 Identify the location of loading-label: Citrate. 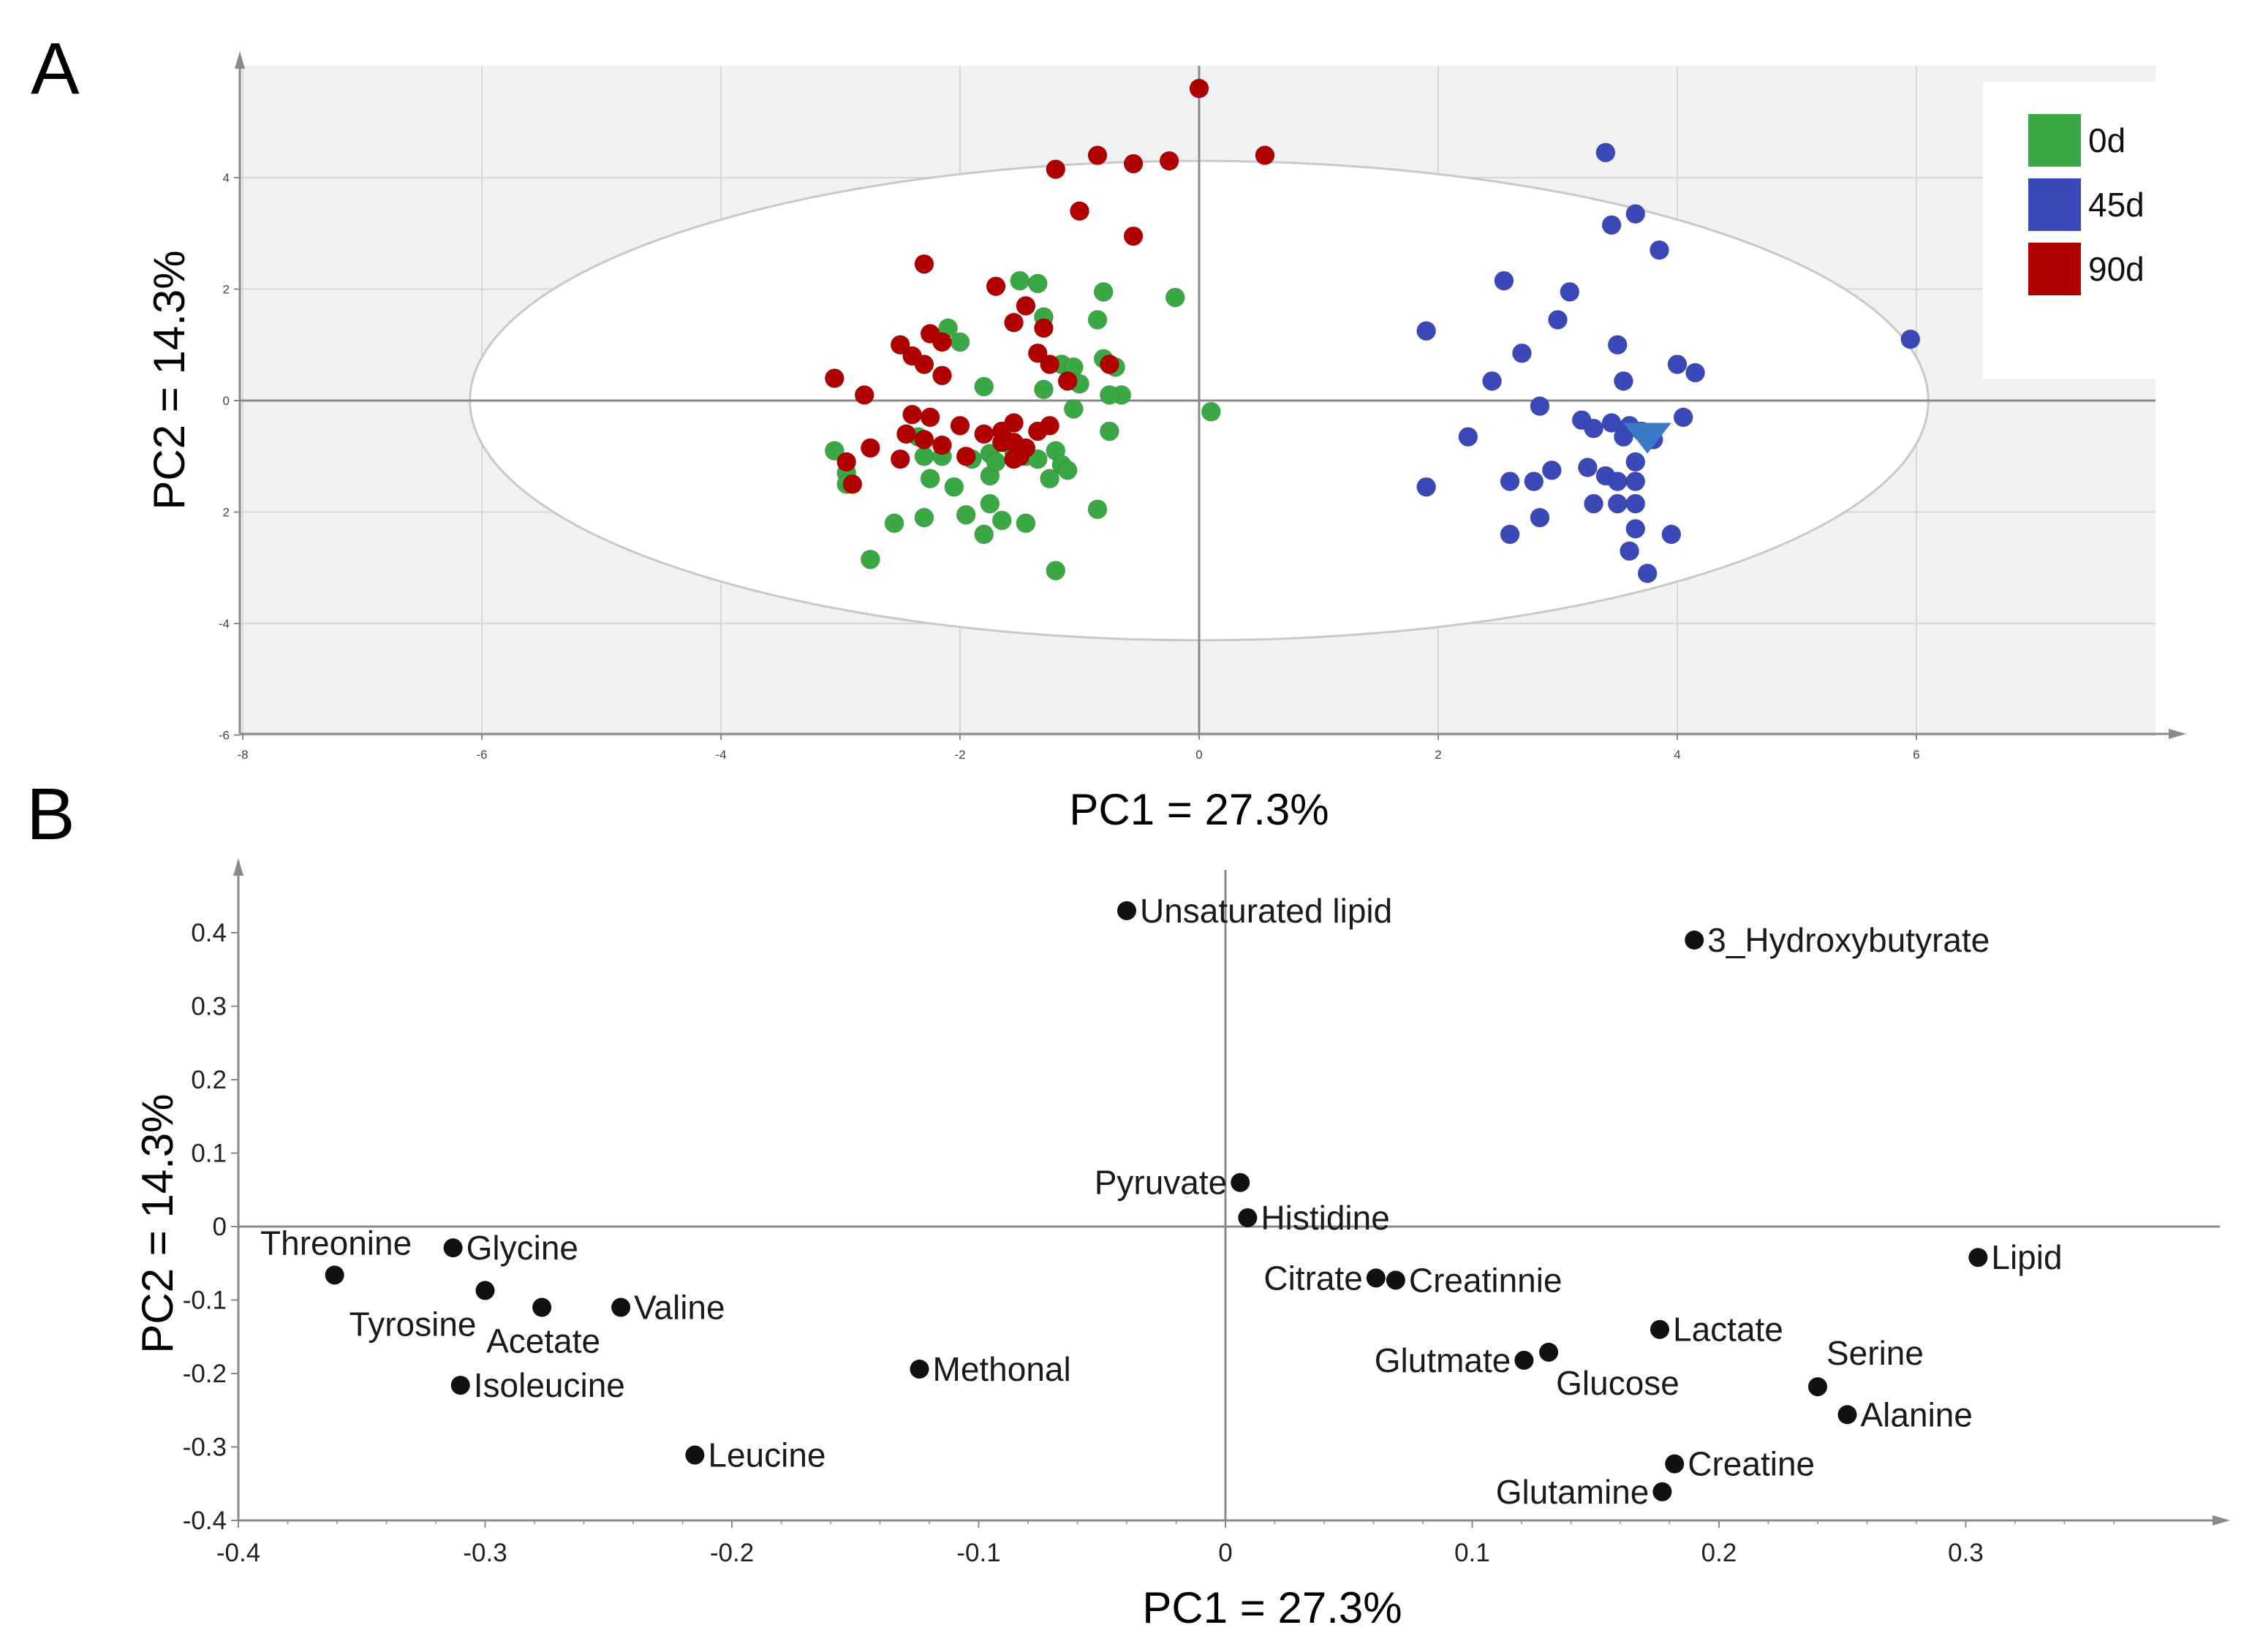
(1312, 1278).